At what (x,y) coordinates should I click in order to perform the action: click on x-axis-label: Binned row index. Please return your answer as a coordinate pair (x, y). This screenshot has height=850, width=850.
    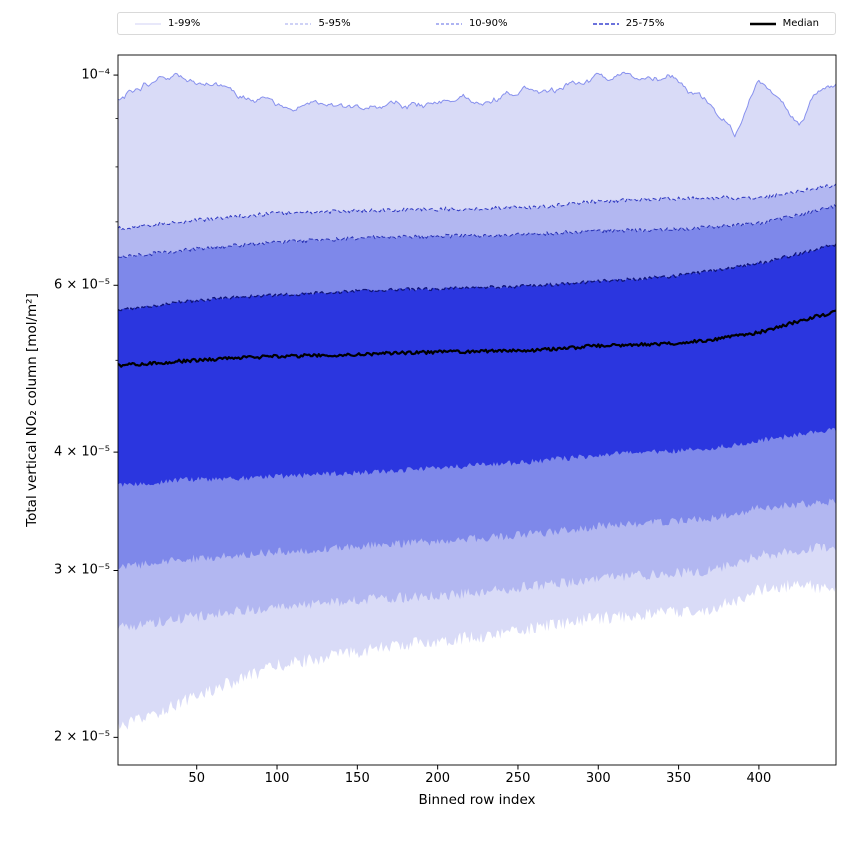
    Looking at the image, I should click on (477, 800).